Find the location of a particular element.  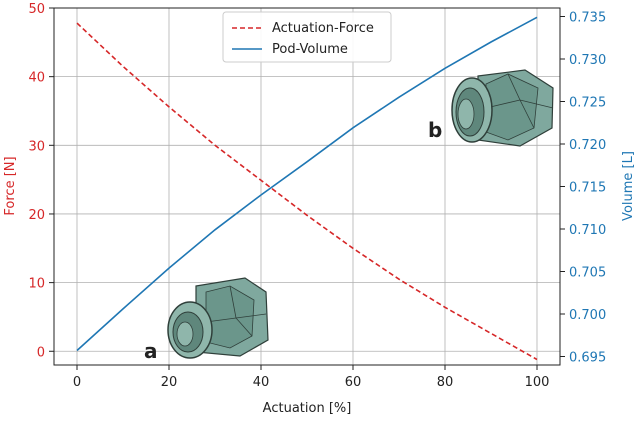

legend: Actuation-Force Pod-Volume is located at coordinates (307, 37).